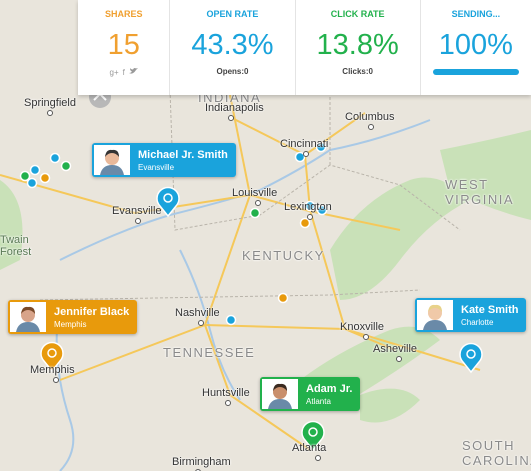 The image size is (531, 471). I want to click on stat-column: SENDING... 100%, so click(475, 47).